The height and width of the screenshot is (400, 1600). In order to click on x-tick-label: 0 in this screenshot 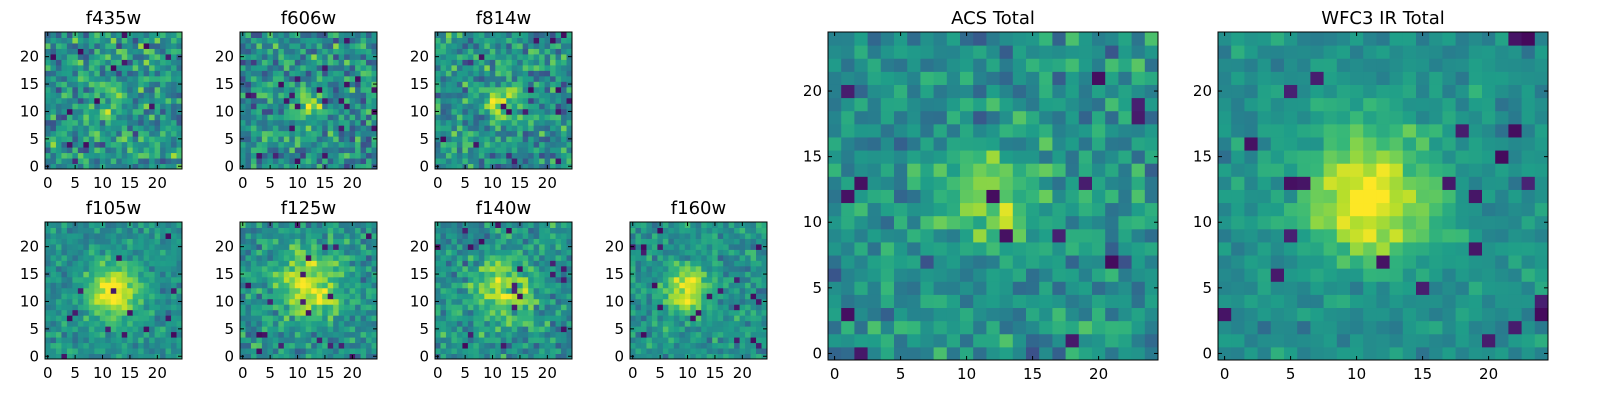, I will do `click(243, 373)`.